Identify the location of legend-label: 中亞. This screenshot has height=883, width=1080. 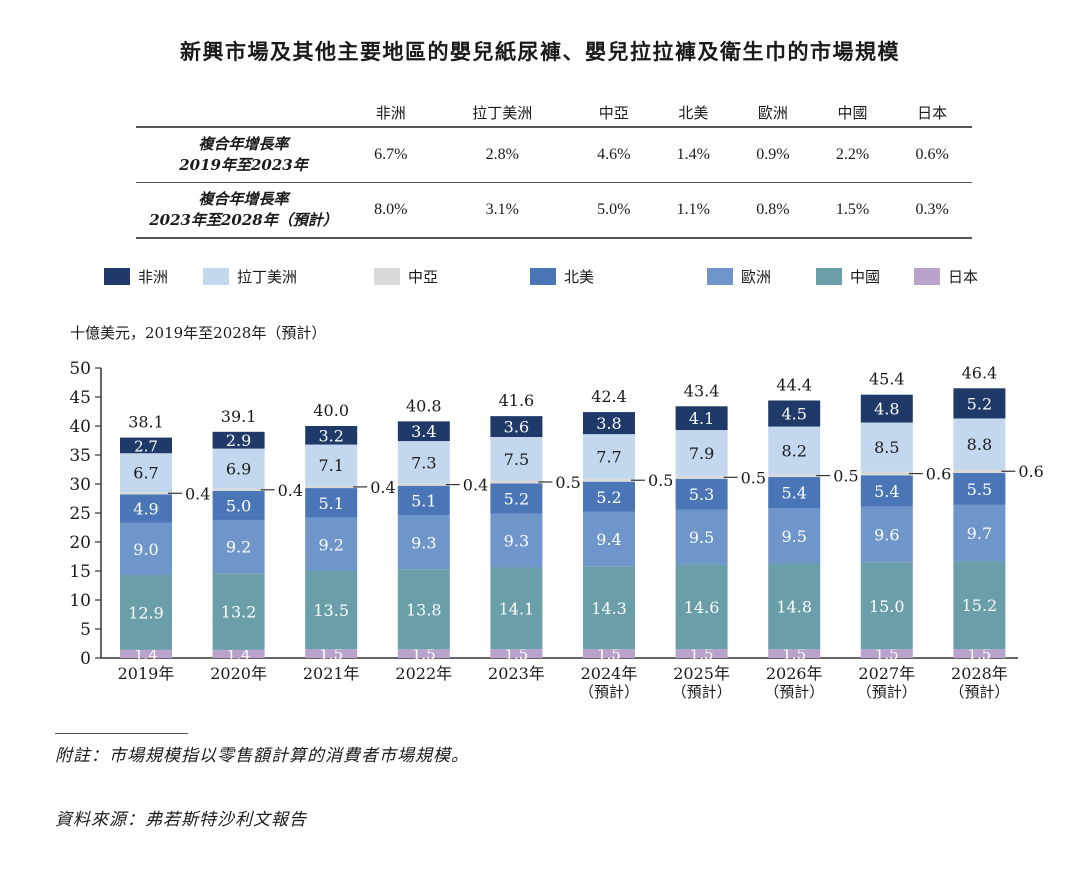
(423, 277).